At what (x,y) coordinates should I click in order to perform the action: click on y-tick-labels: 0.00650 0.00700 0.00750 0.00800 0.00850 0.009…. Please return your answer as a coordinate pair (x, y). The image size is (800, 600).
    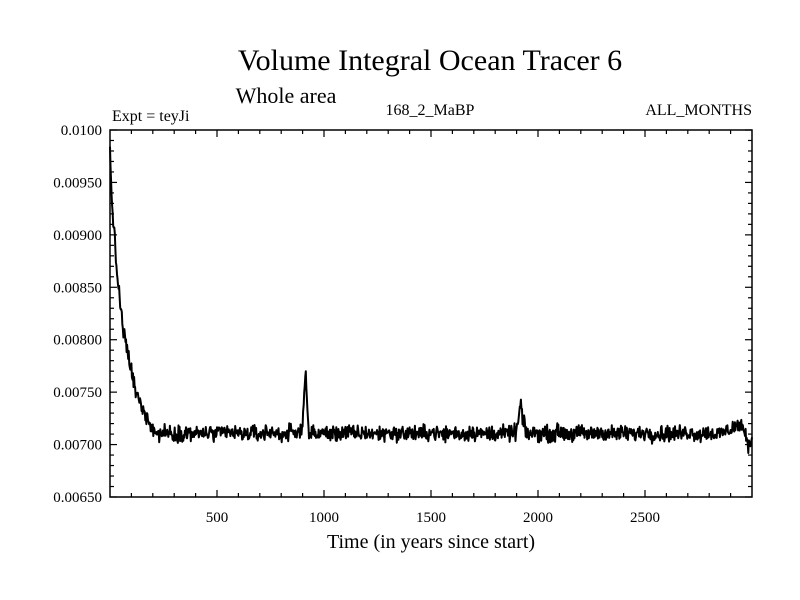
    Looking at the image, I should click on (77, 314).